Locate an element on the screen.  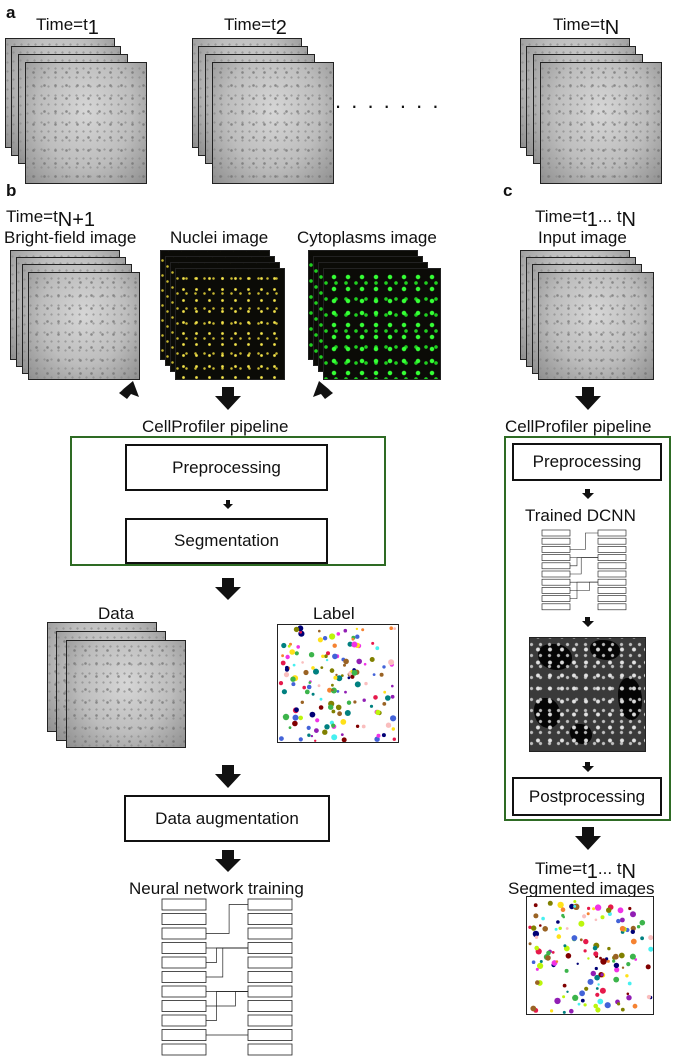
trained-dcnn-label: Trained DCNN is located at coordinates (580, 515).